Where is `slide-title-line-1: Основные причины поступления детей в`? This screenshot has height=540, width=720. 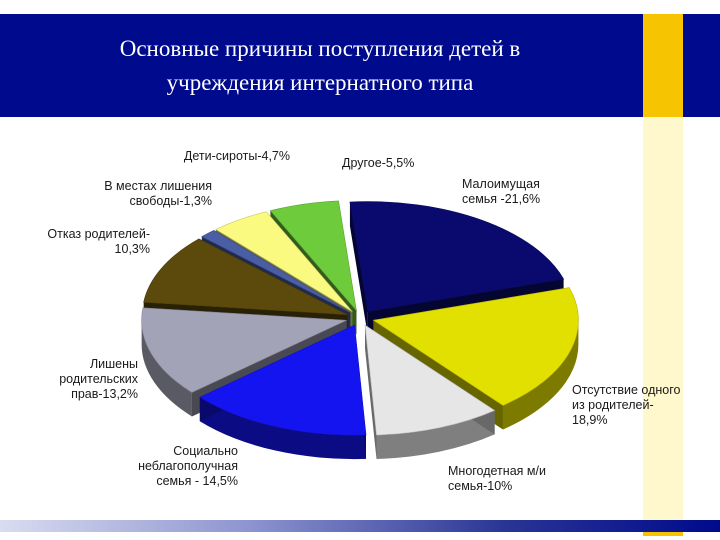
slide-title-line-1: Основные причины поступления детей в is located at coordinates (320, 48).